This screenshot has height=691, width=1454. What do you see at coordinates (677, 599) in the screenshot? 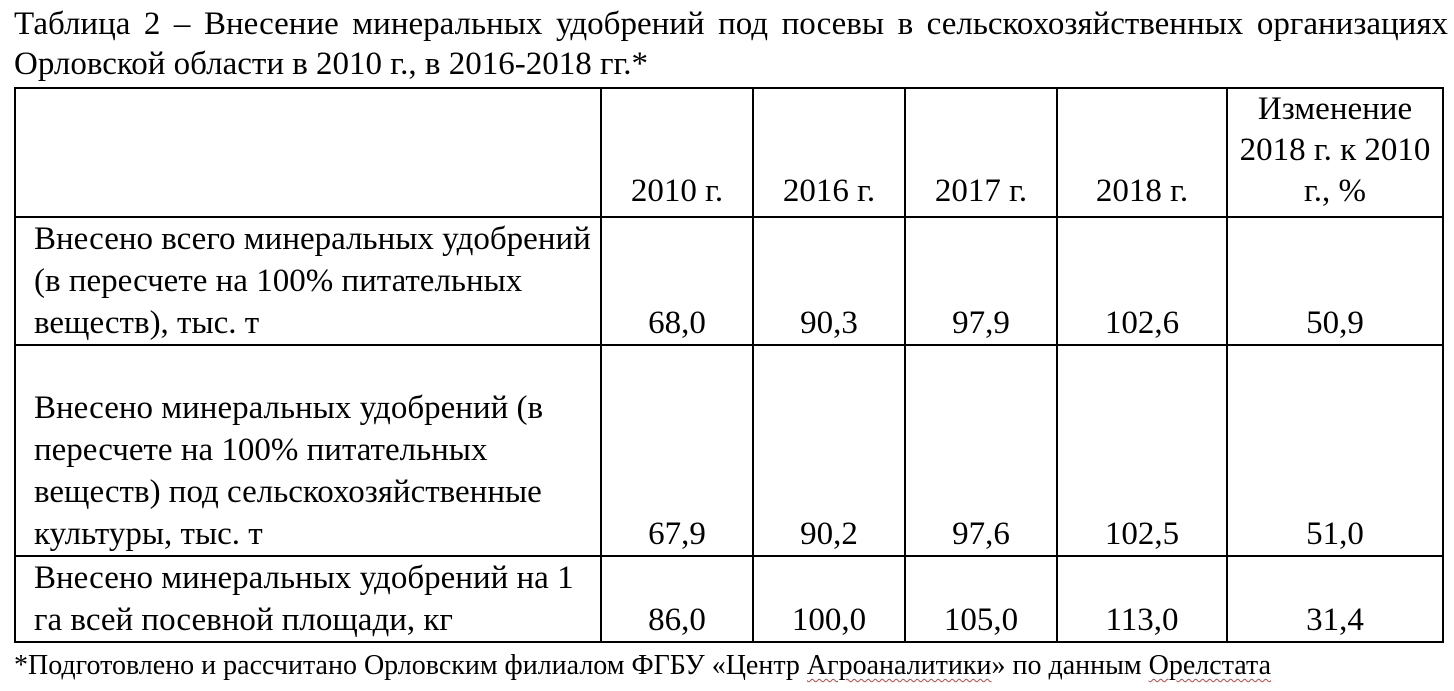
I see `cell-2010: 86,0` at bounding box center [677, 599].